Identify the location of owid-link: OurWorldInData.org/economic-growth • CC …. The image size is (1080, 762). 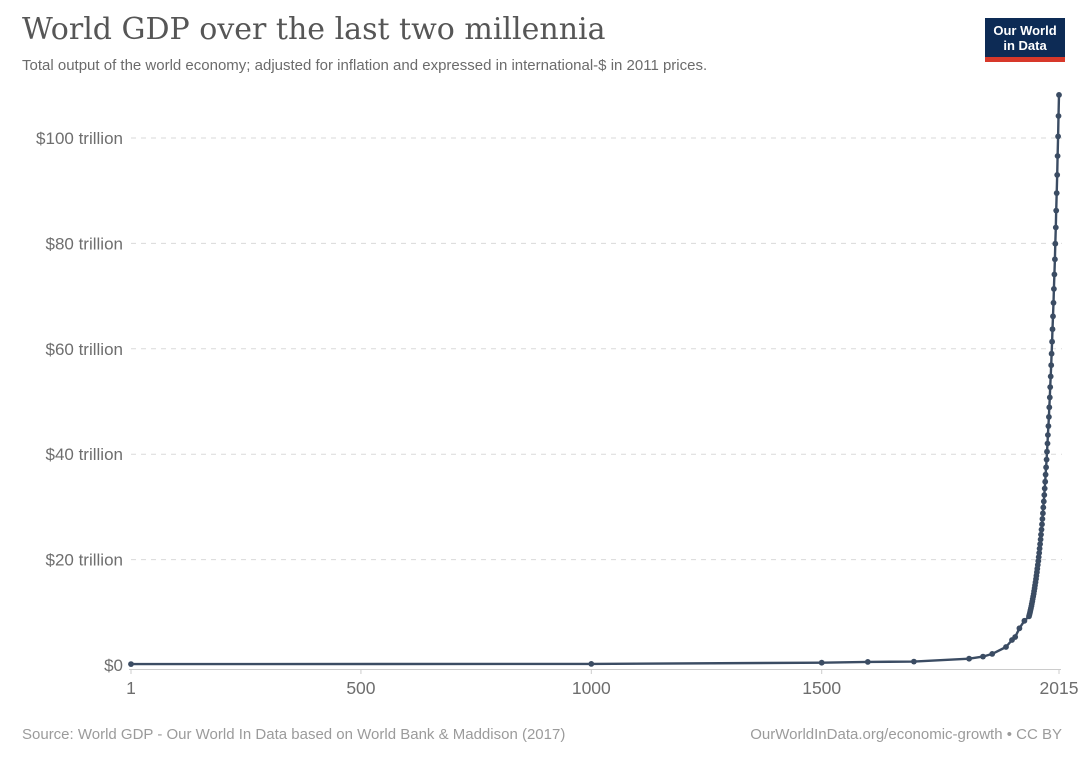
(906, 734).